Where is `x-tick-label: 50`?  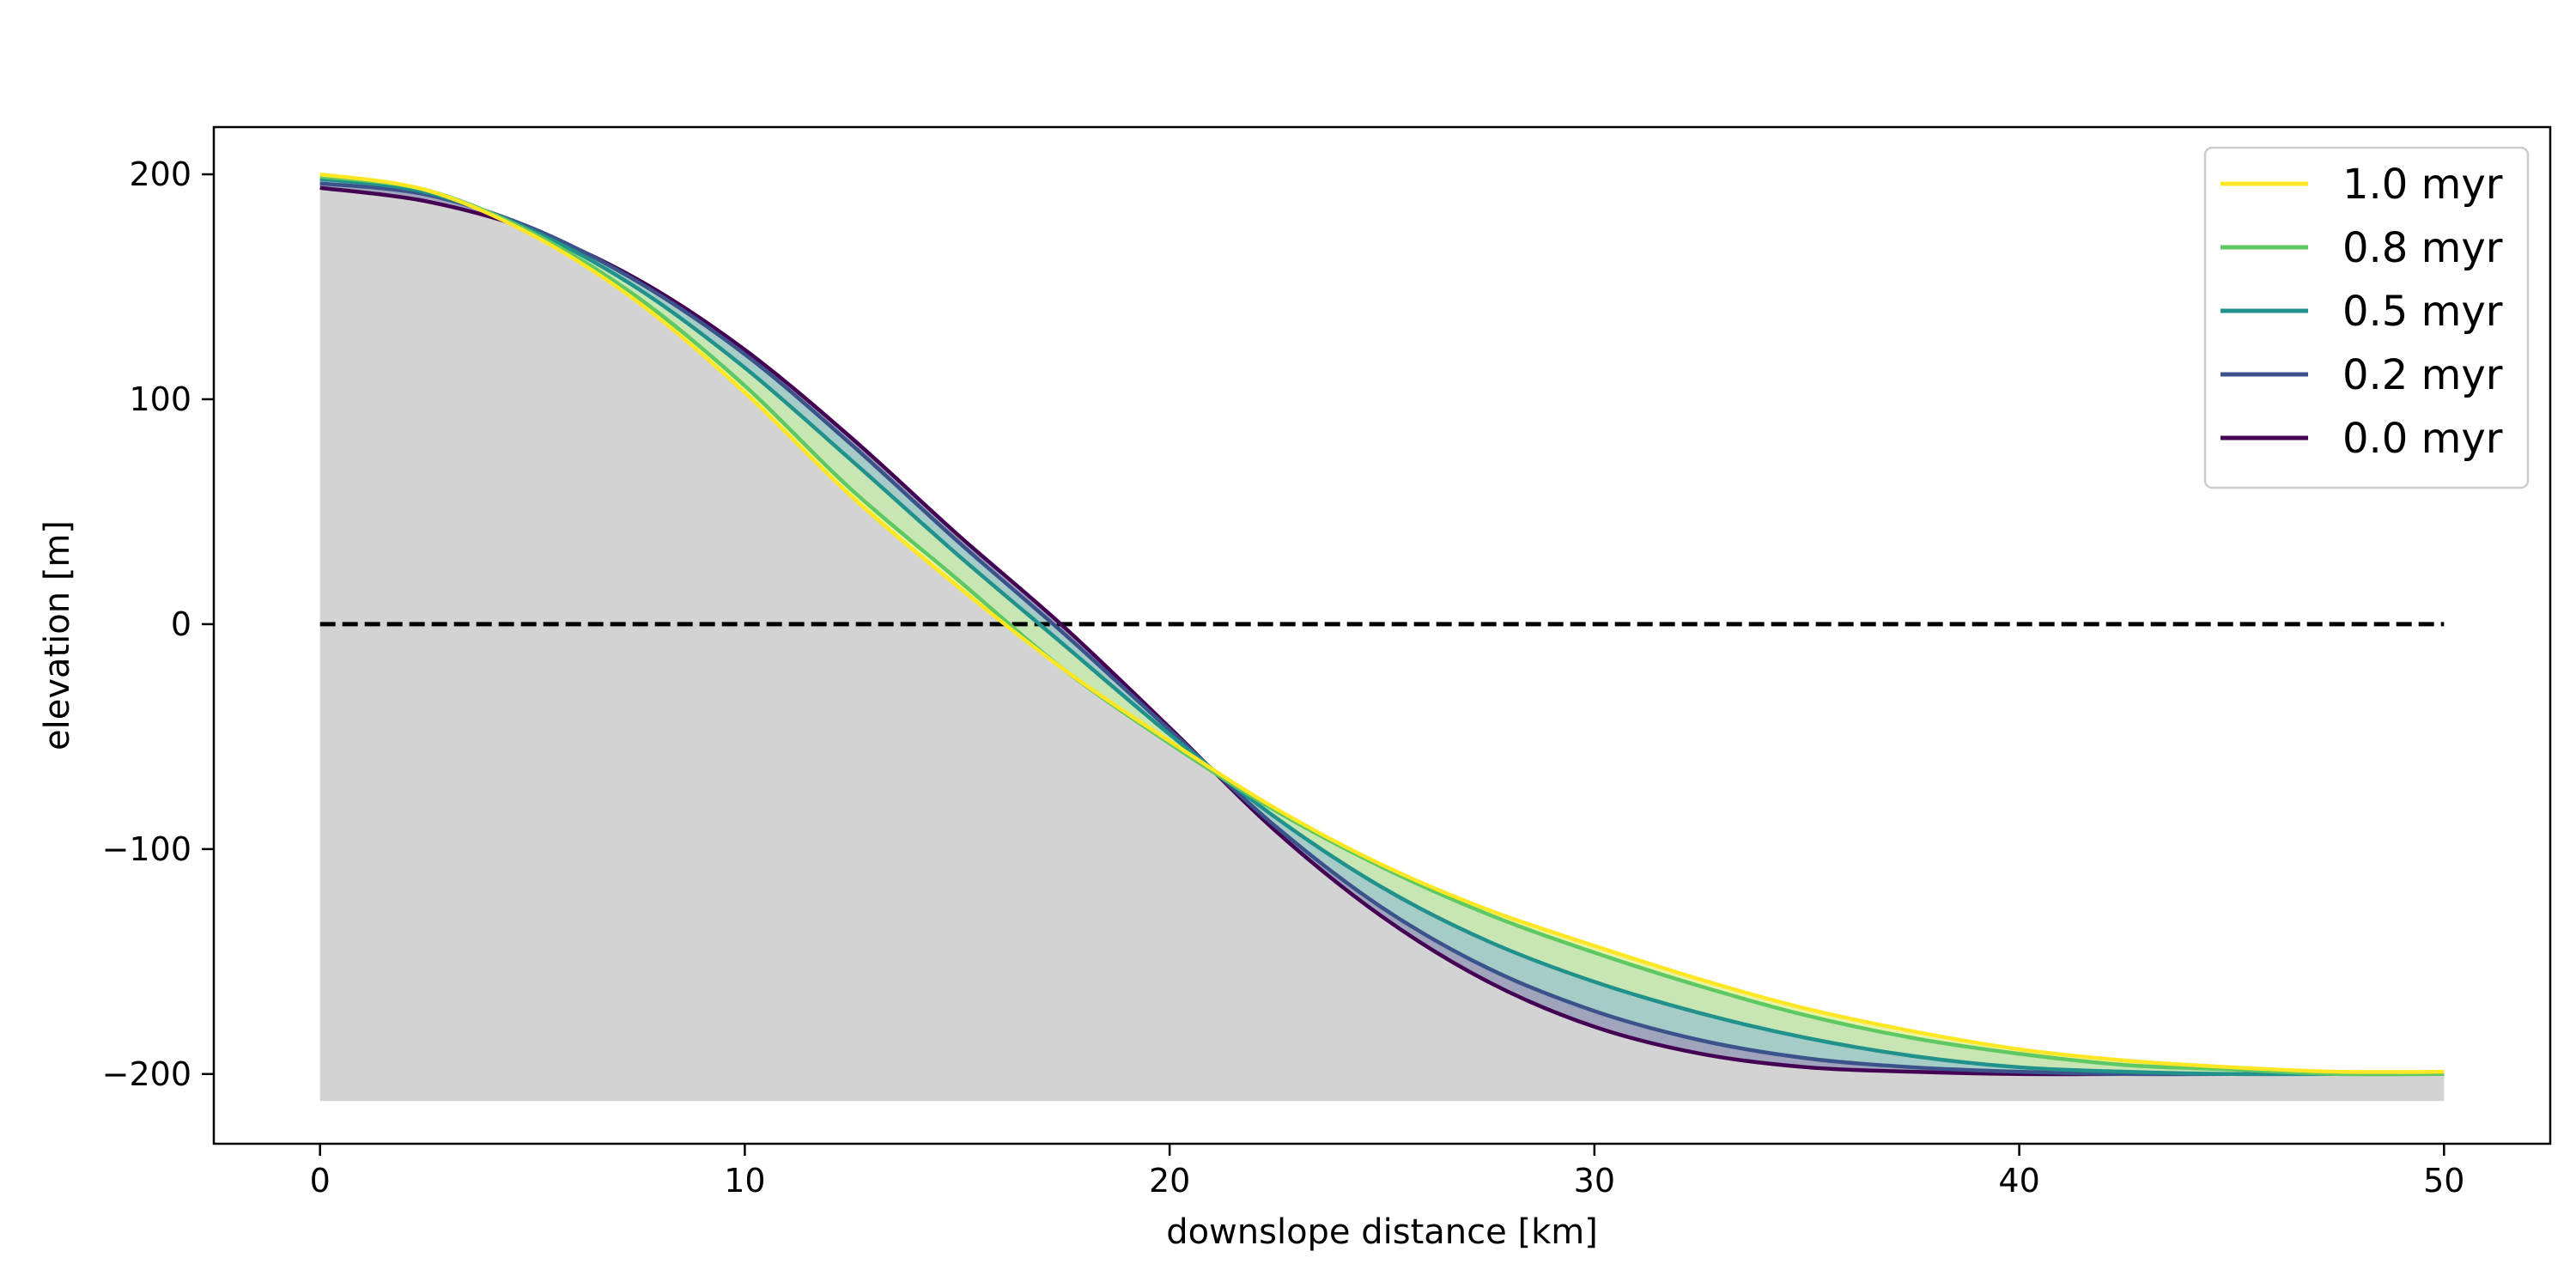
x-tick-label: 50 is located at coordinates (2443, 1181).